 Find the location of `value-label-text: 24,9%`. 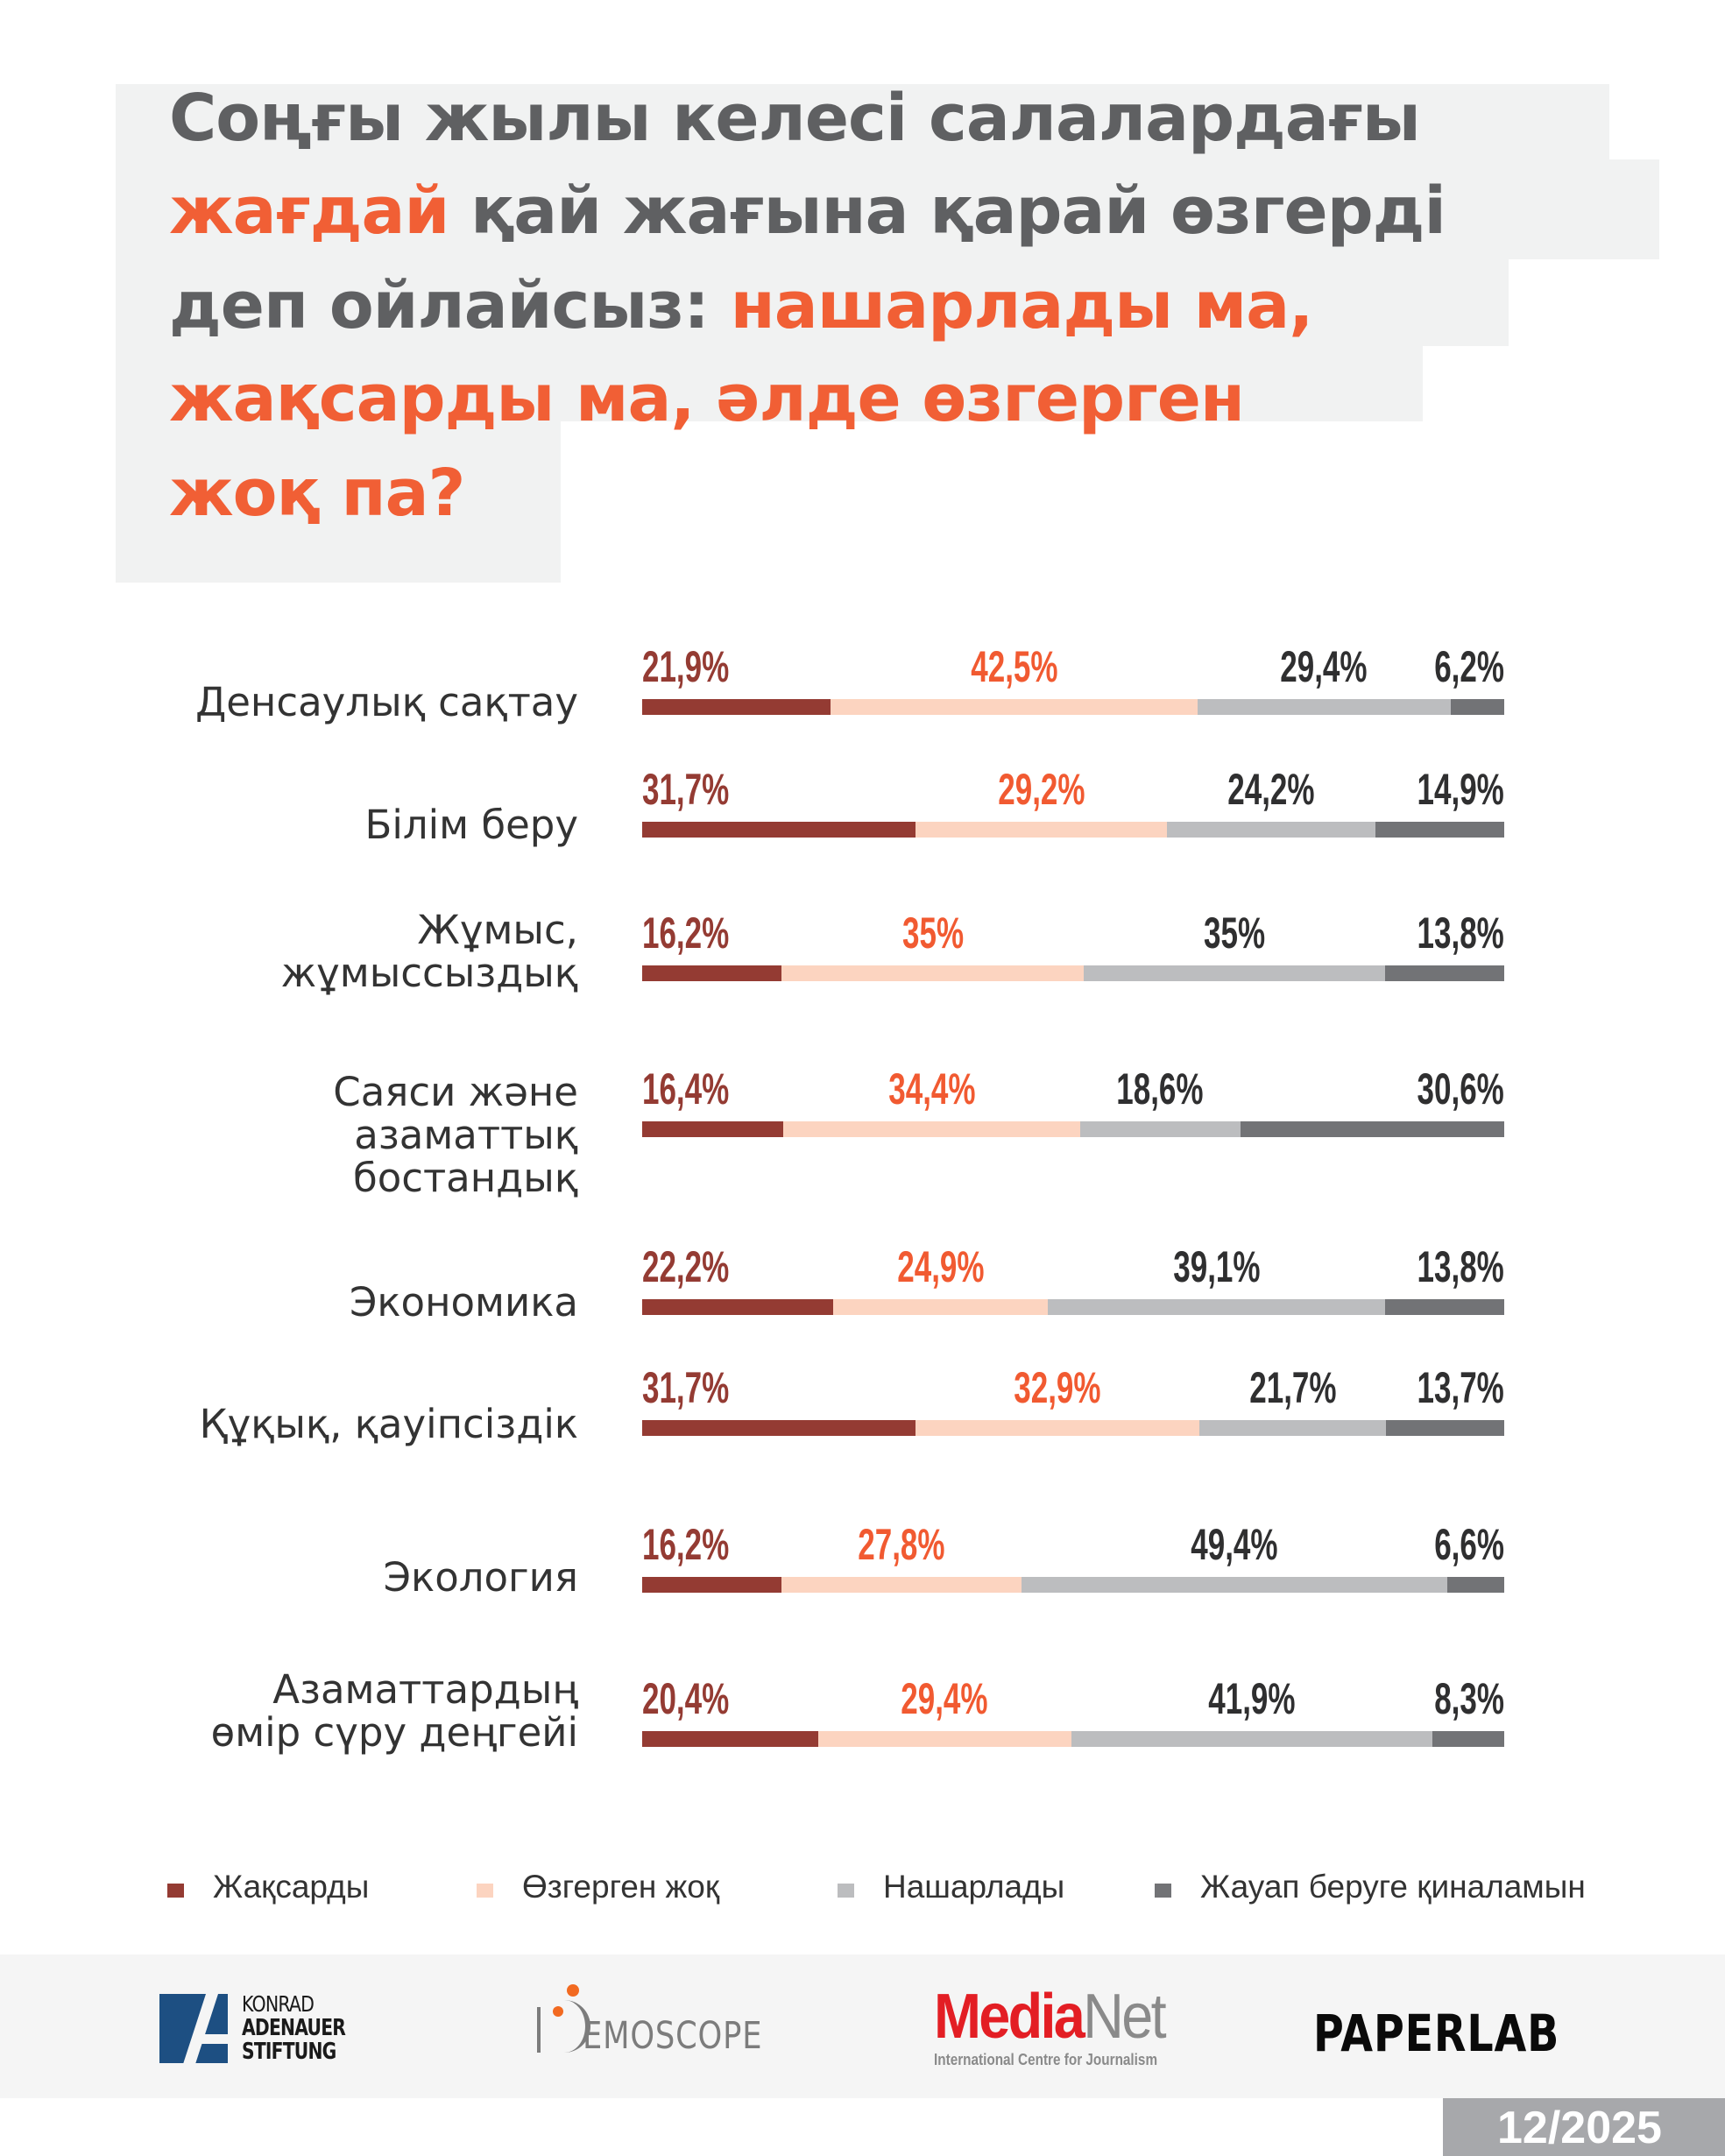

value-label-text: 24,9% is located at coordinates (941, 1267).